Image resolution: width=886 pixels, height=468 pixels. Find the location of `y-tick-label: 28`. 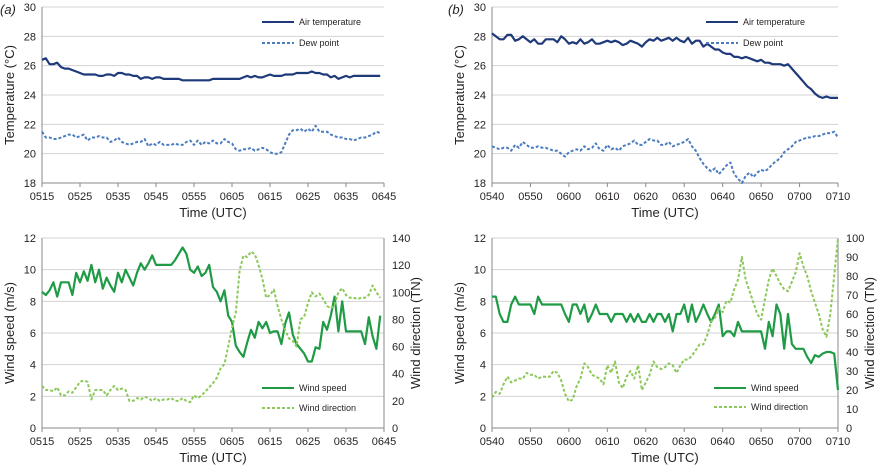

y-tick-label: 28 is located at coordinates (30, 37).